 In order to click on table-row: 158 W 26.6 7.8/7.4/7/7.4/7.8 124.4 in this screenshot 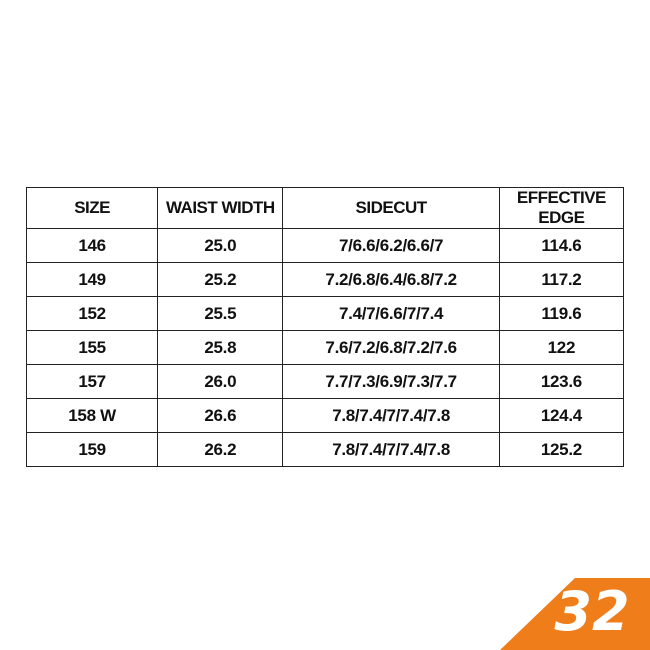, I will do `click(325, 415)`.